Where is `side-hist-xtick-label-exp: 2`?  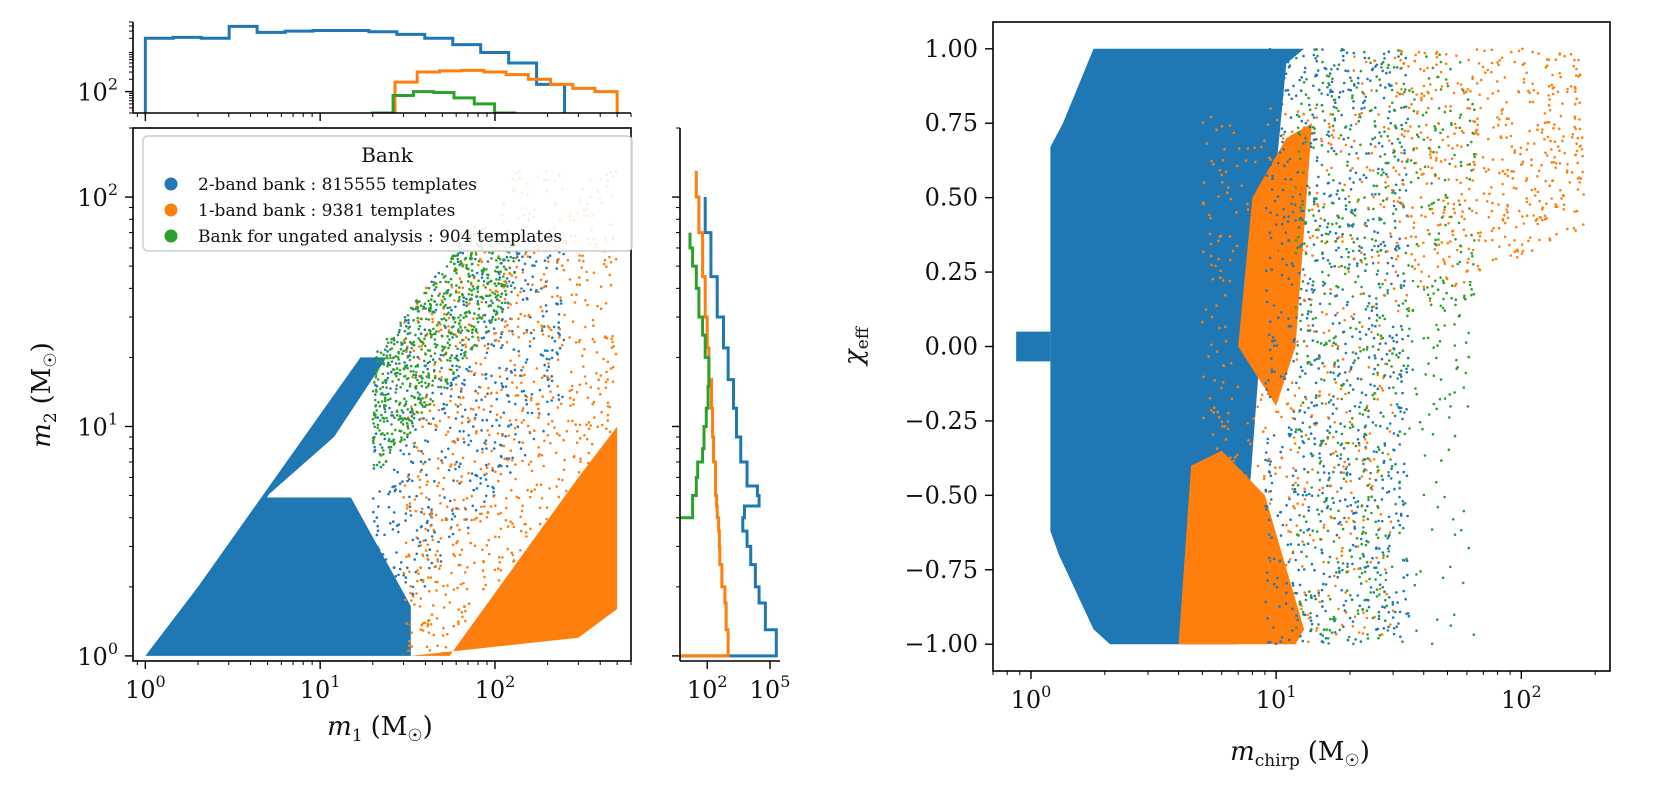 side-hist-xtick-label-exp: 2 is located at coordinates (722, 681).